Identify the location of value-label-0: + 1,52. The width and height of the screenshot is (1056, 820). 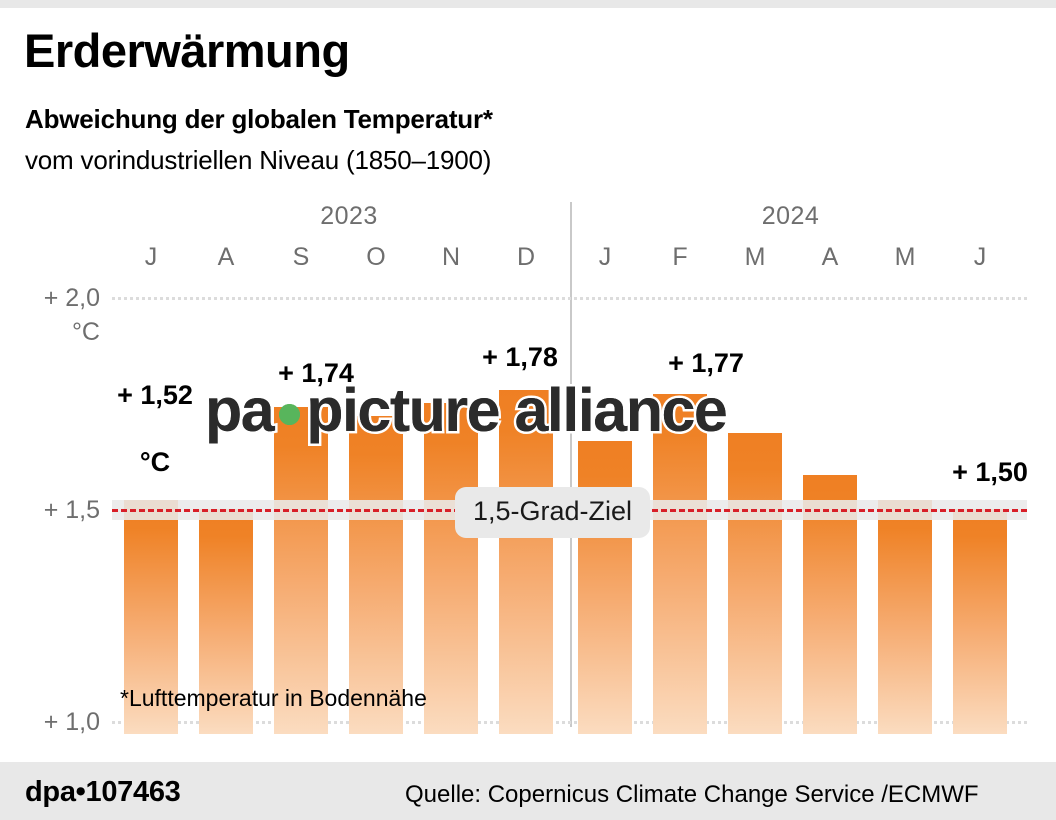
(155, 395).